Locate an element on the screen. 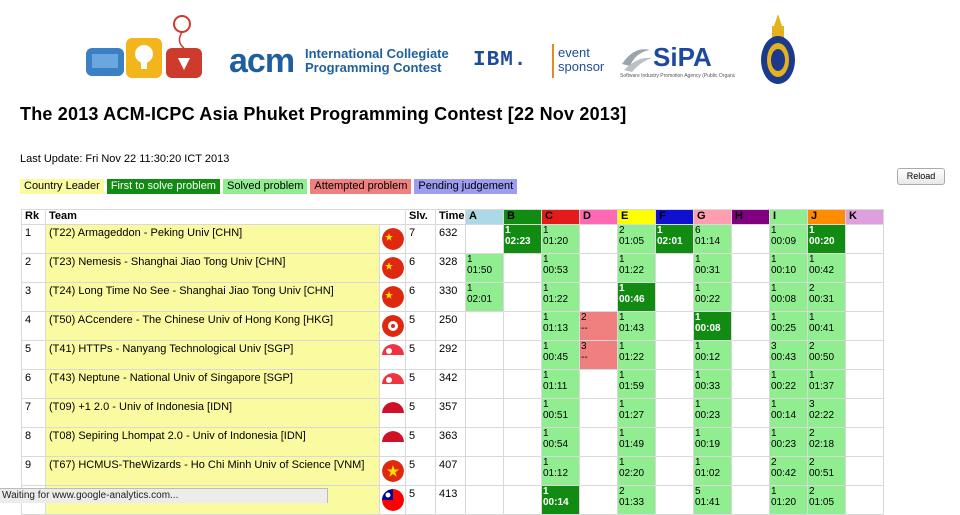  problem-header-j: J is located at coordinates (826, 217).